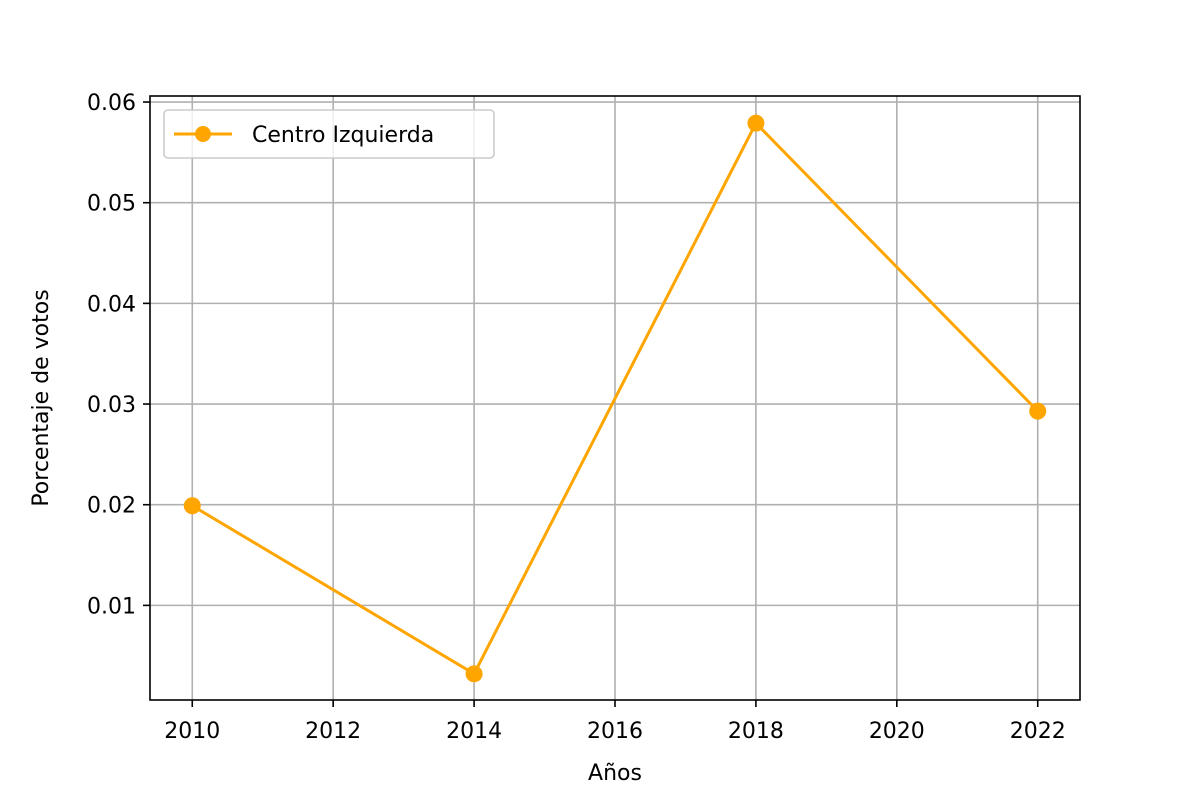 This screenshot has width=1200, height=800. Describe the element at coordinates (615, 731) in the screenshot. I see `x-tick-label: 2016` at that location.